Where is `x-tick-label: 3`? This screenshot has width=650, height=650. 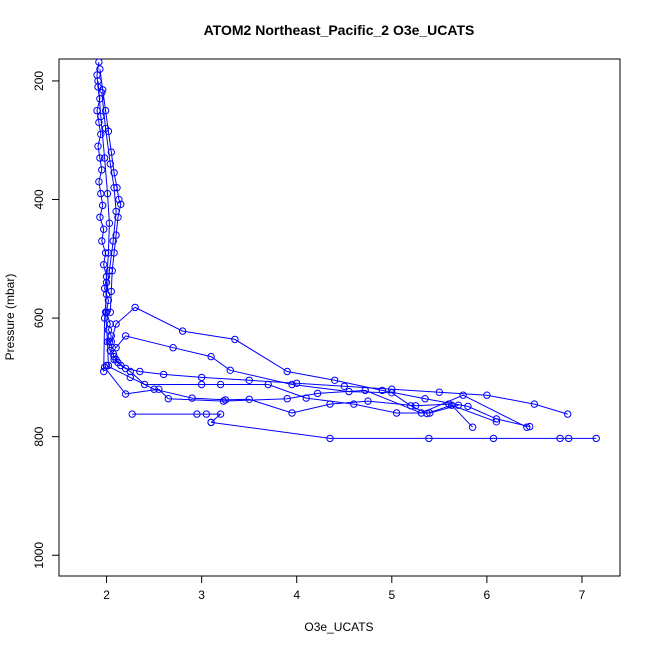 x-tick-label: 3 is located at coordinates (201, 595).